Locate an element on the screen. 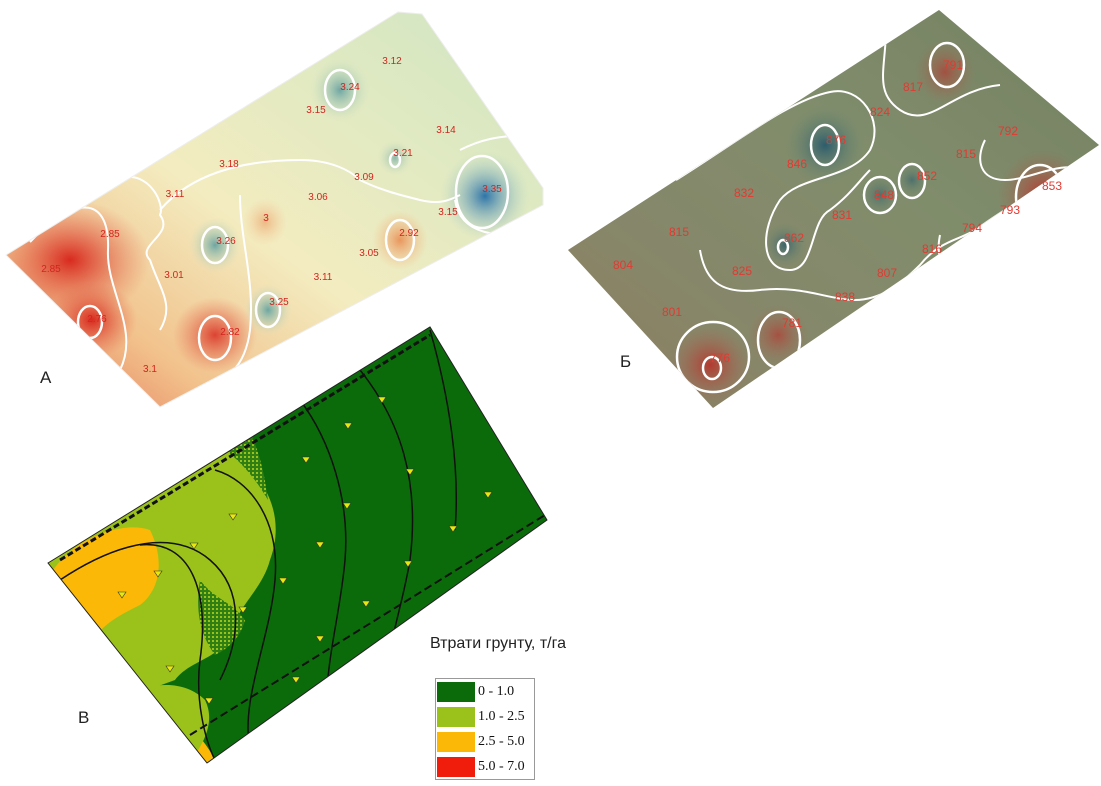  a-value: 3.12 is located at coordinates (392, 61).